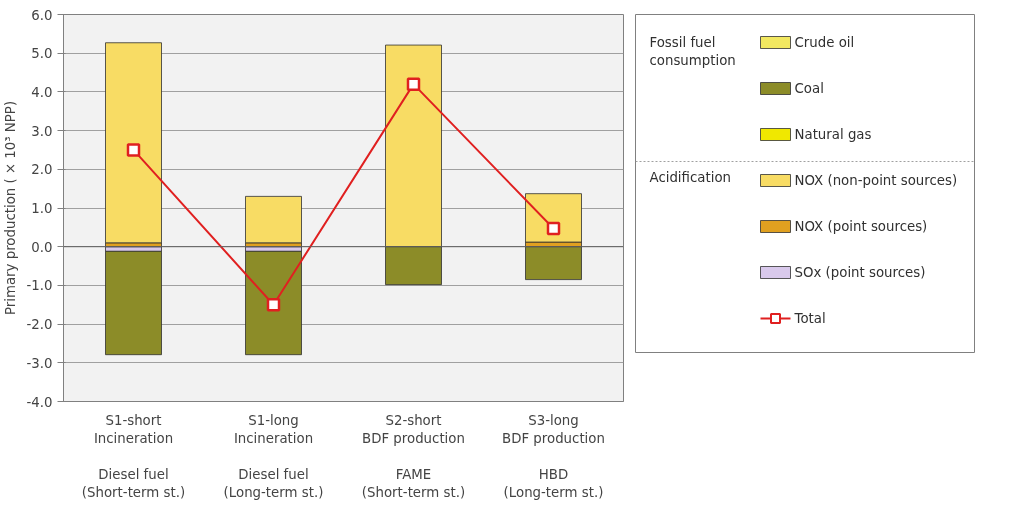 The height and width of the screenshot is (515, 1024). What do you see at coordinates (42, 92) in the screenshot?
I see `y-tick-label: 4.0` at bounding box center [42, 92].